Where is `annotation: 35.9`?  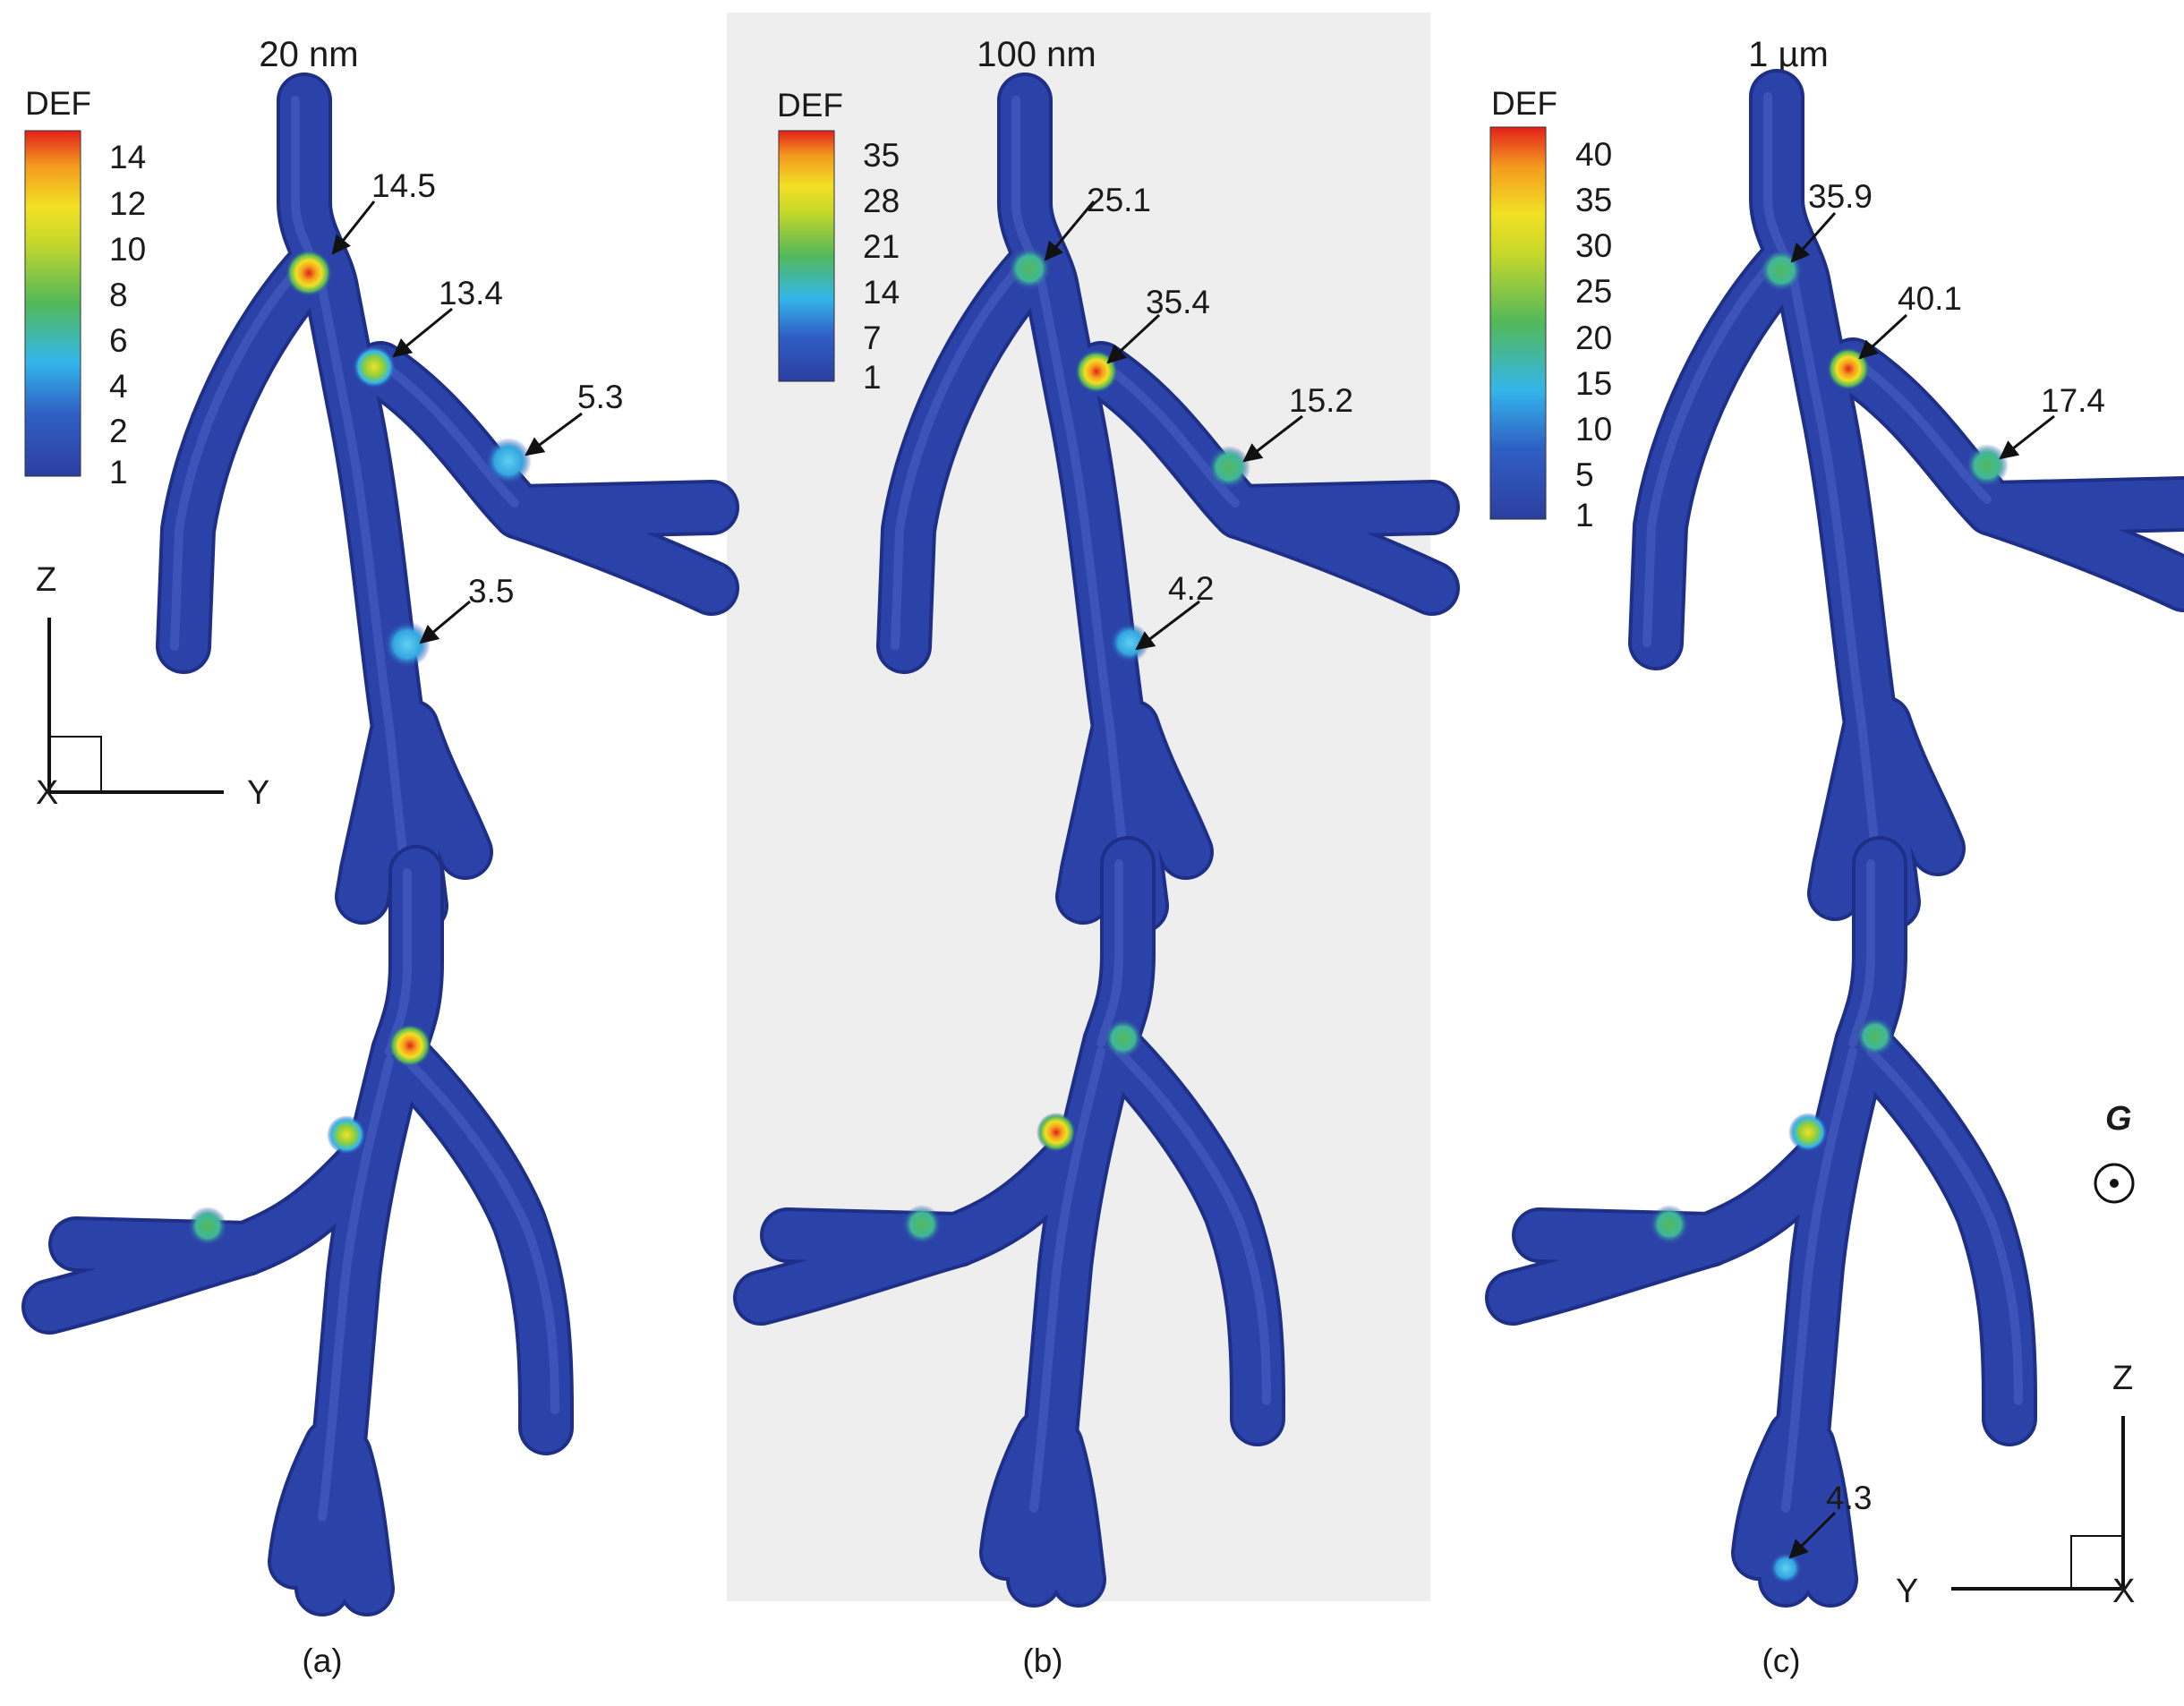
annotation: 35.9 is located at coordinates (1841, 196).